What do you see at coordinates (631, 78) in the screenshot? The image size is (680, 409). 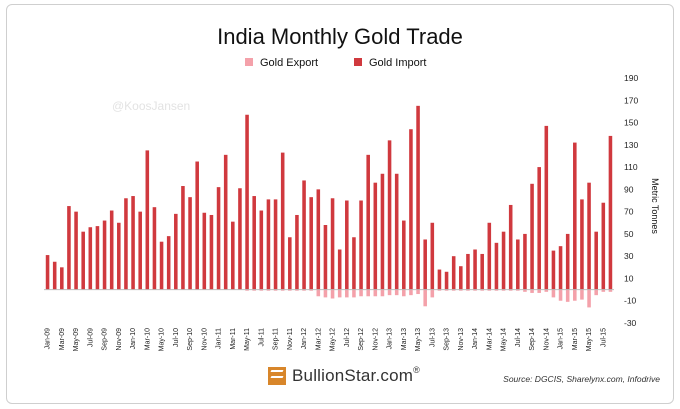 I see `y-tick-label: 190` at bounding box center [631, 78].